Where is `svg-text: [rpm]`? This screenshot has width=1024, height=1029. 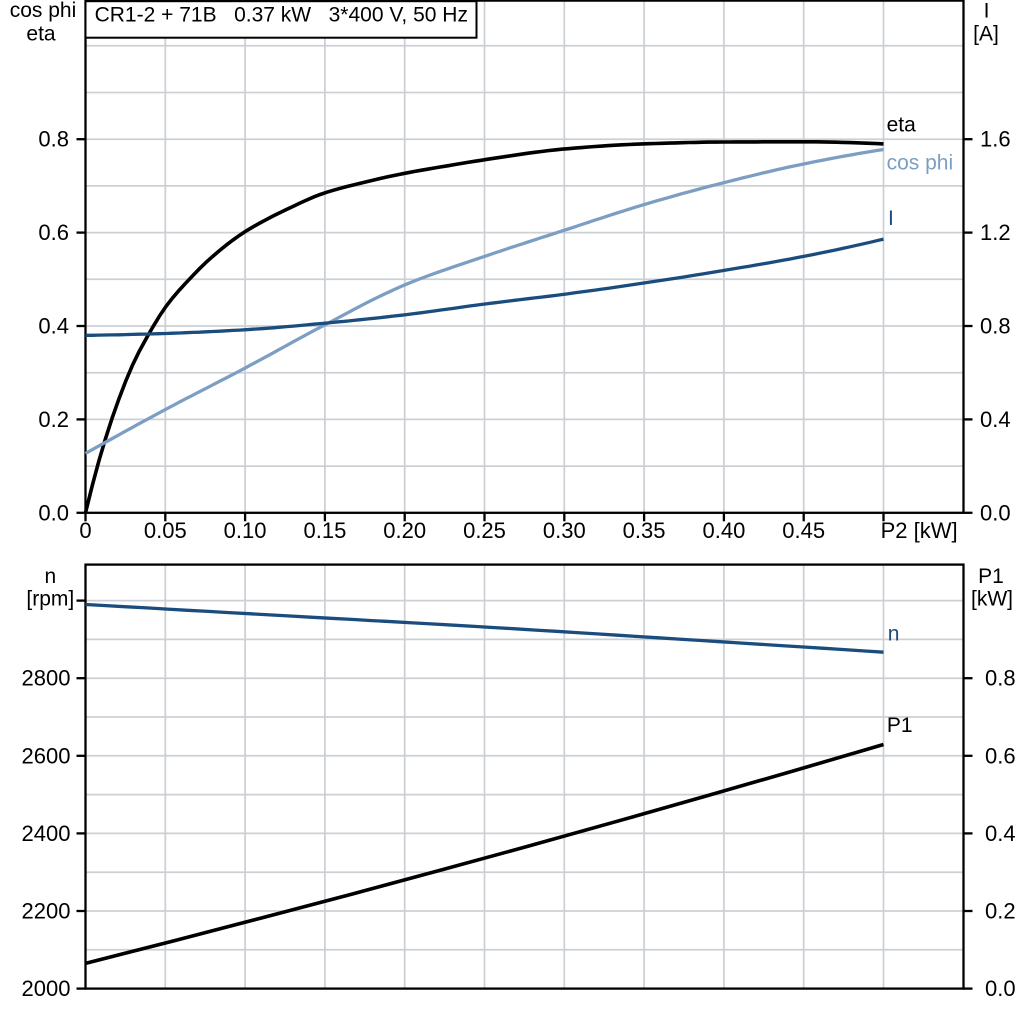 svg-text: [rpm] is located at coordinates (50, 599).